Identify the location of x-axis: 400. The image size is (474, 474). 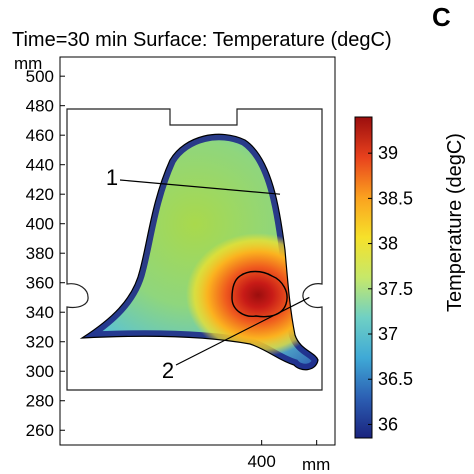
(282, 455).